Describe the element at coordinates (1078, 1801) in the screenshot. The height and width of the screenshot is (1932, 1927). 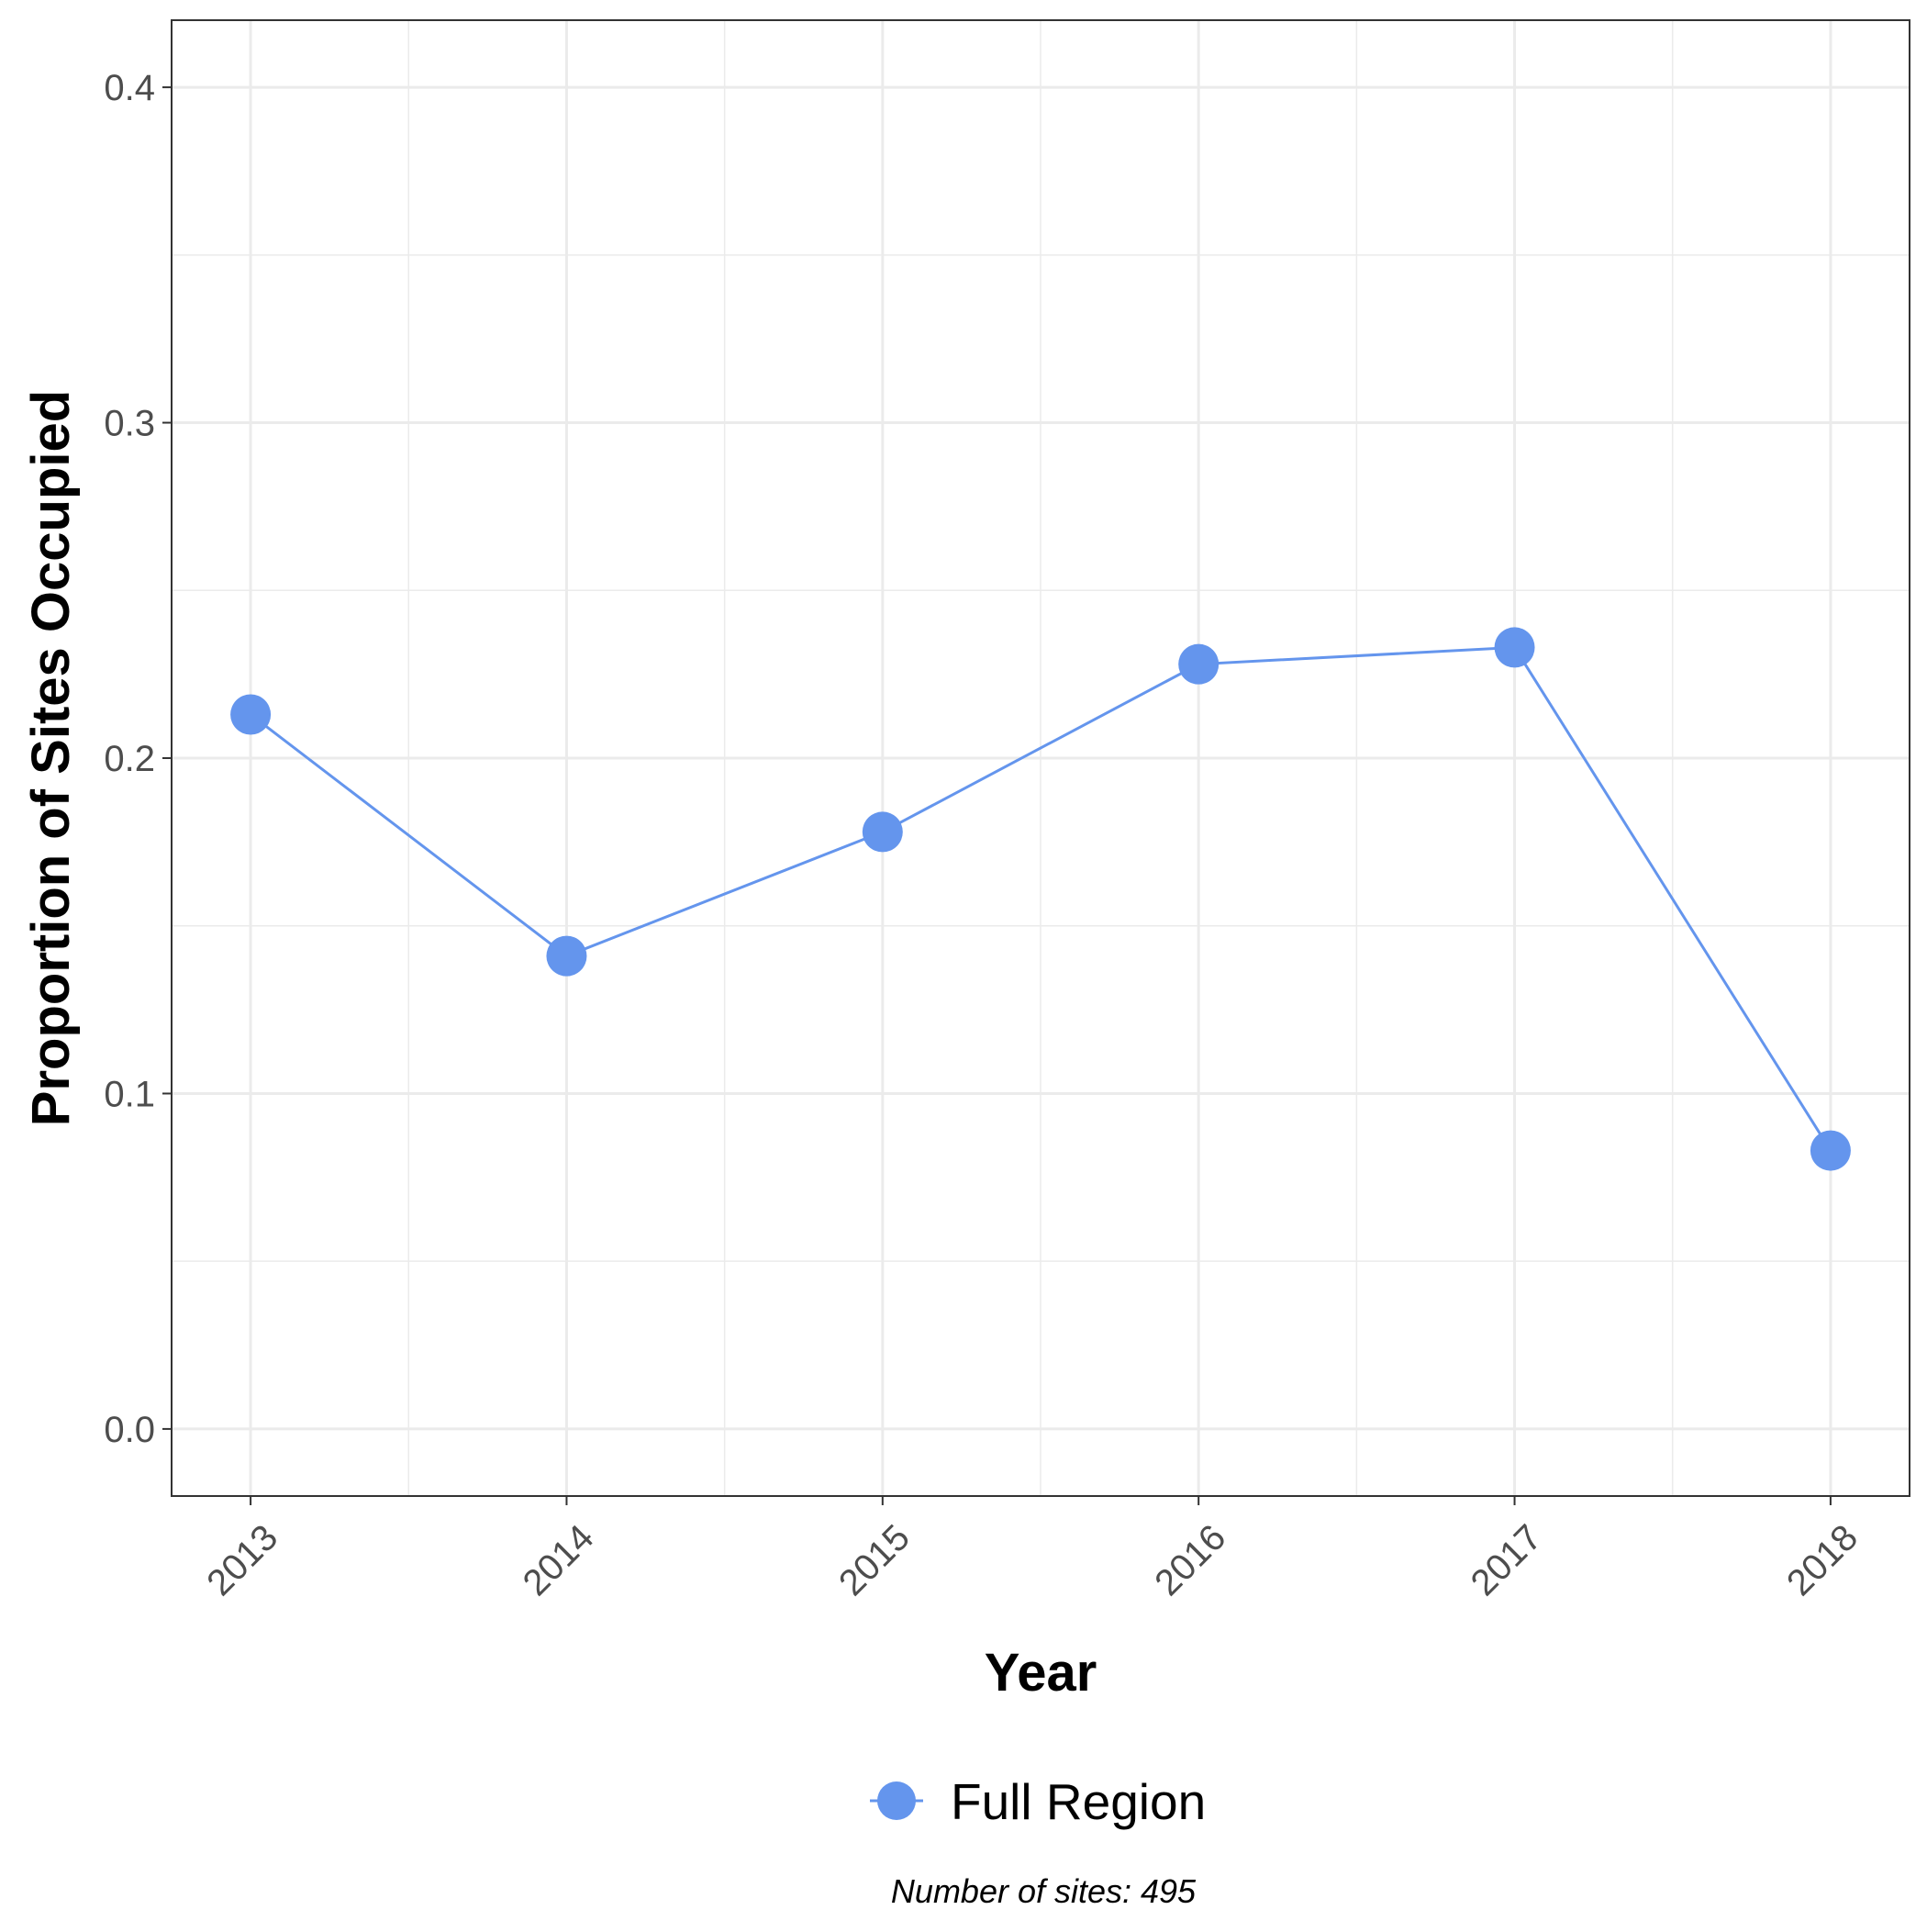
I see `legend-label: Full Region` at that location.